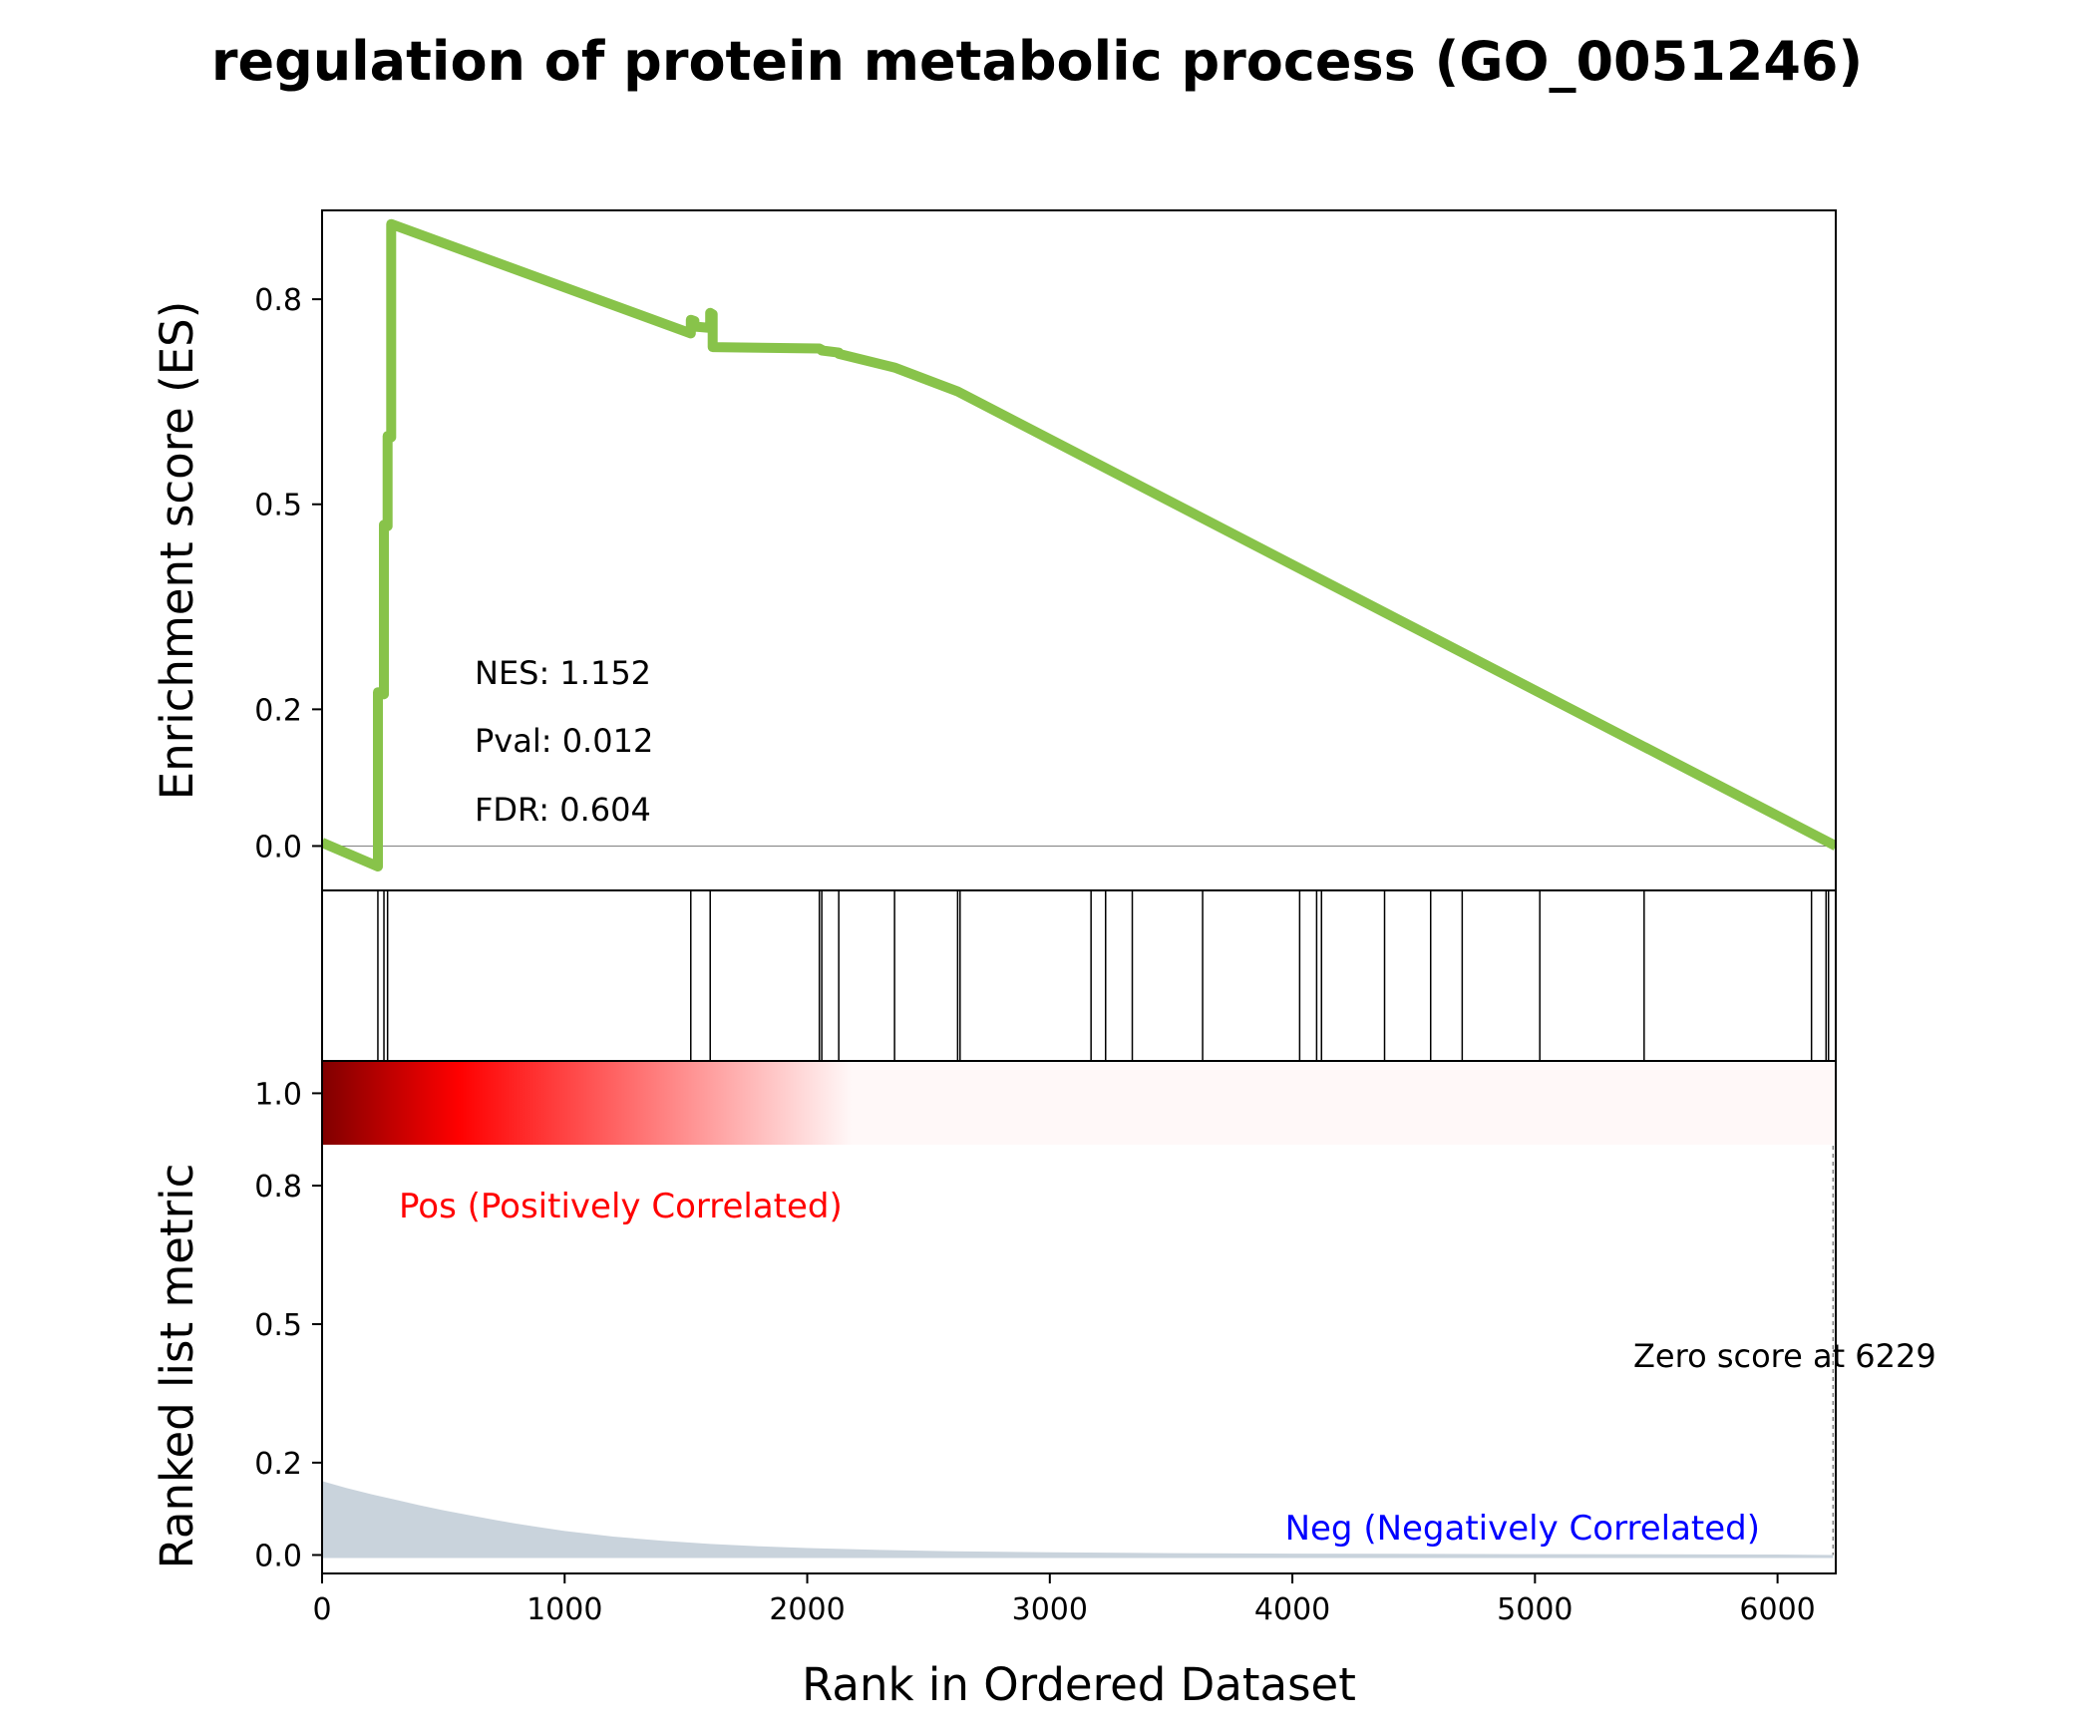 This screenshot has height=1736, width=2100. Describe the element at coordinates (621, 1206) in the screenshot. I see `pos-correlated-label: Pos (Positively Correlated)` at that location.